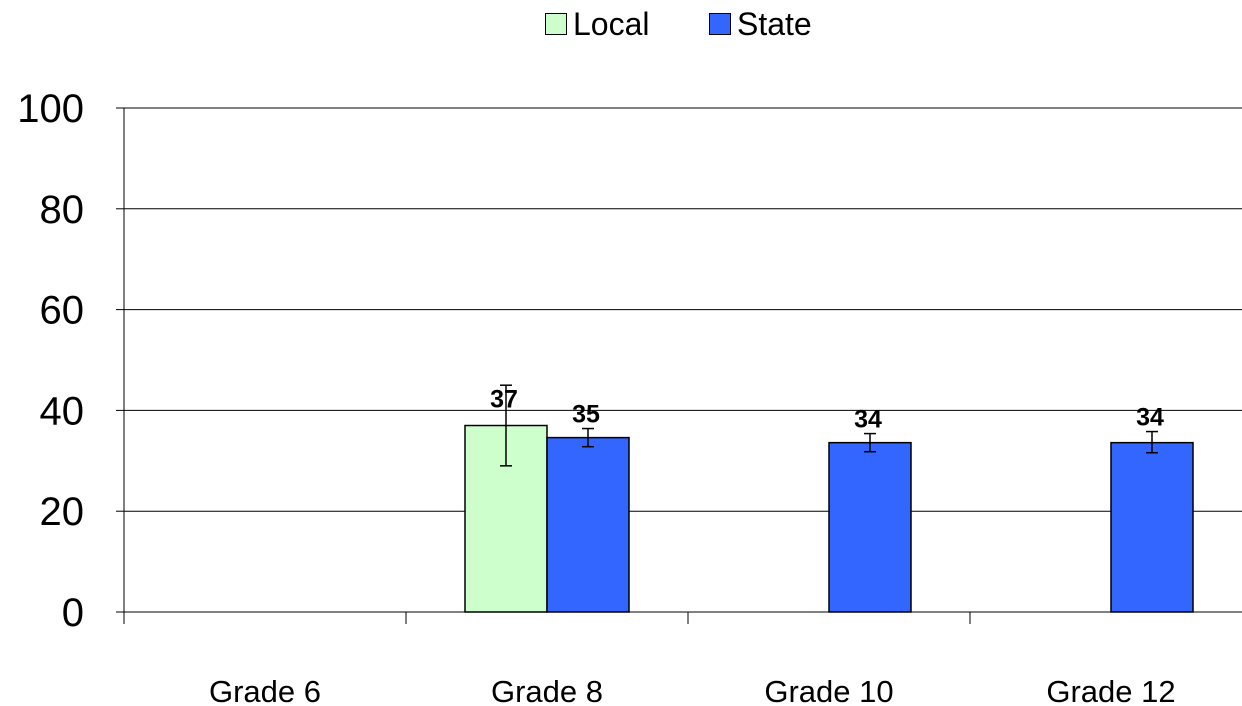 The height and width of the screenshot is (706, 1242). Describe the element at coordinates (62, 210) in the screenshot. I see `y-tick-label: 80` at that location.